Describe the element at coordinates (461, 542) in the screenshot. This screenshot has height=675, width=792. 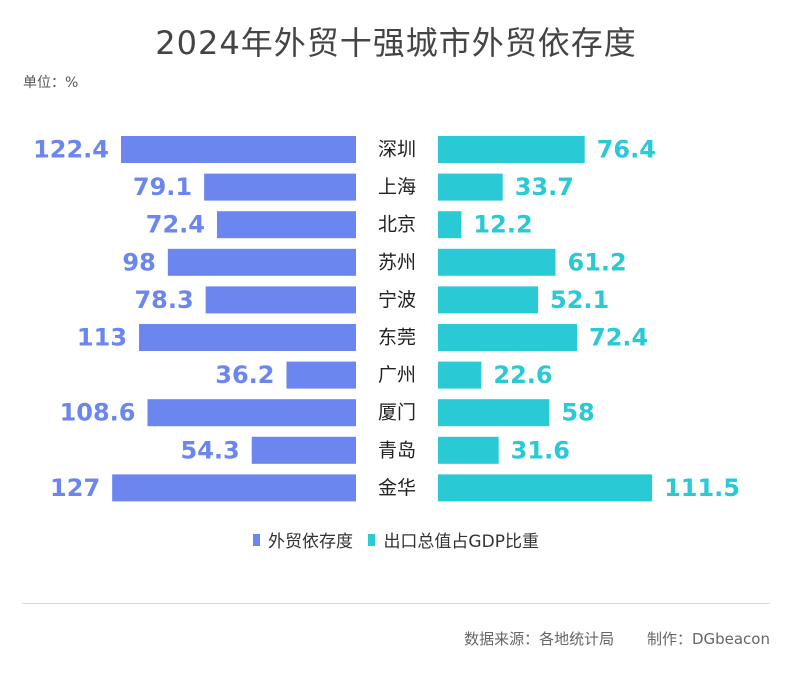
I see `legend-label-export-gdp-share: 出口总值占GDP比重` at that location.